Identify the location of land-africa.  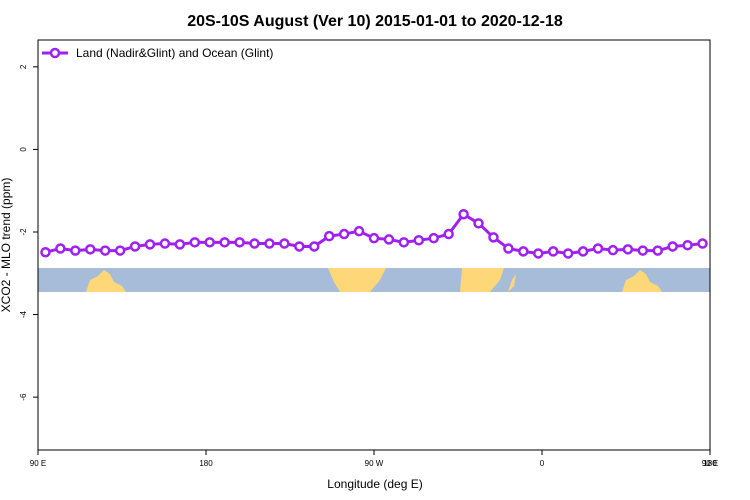
(482, 280).